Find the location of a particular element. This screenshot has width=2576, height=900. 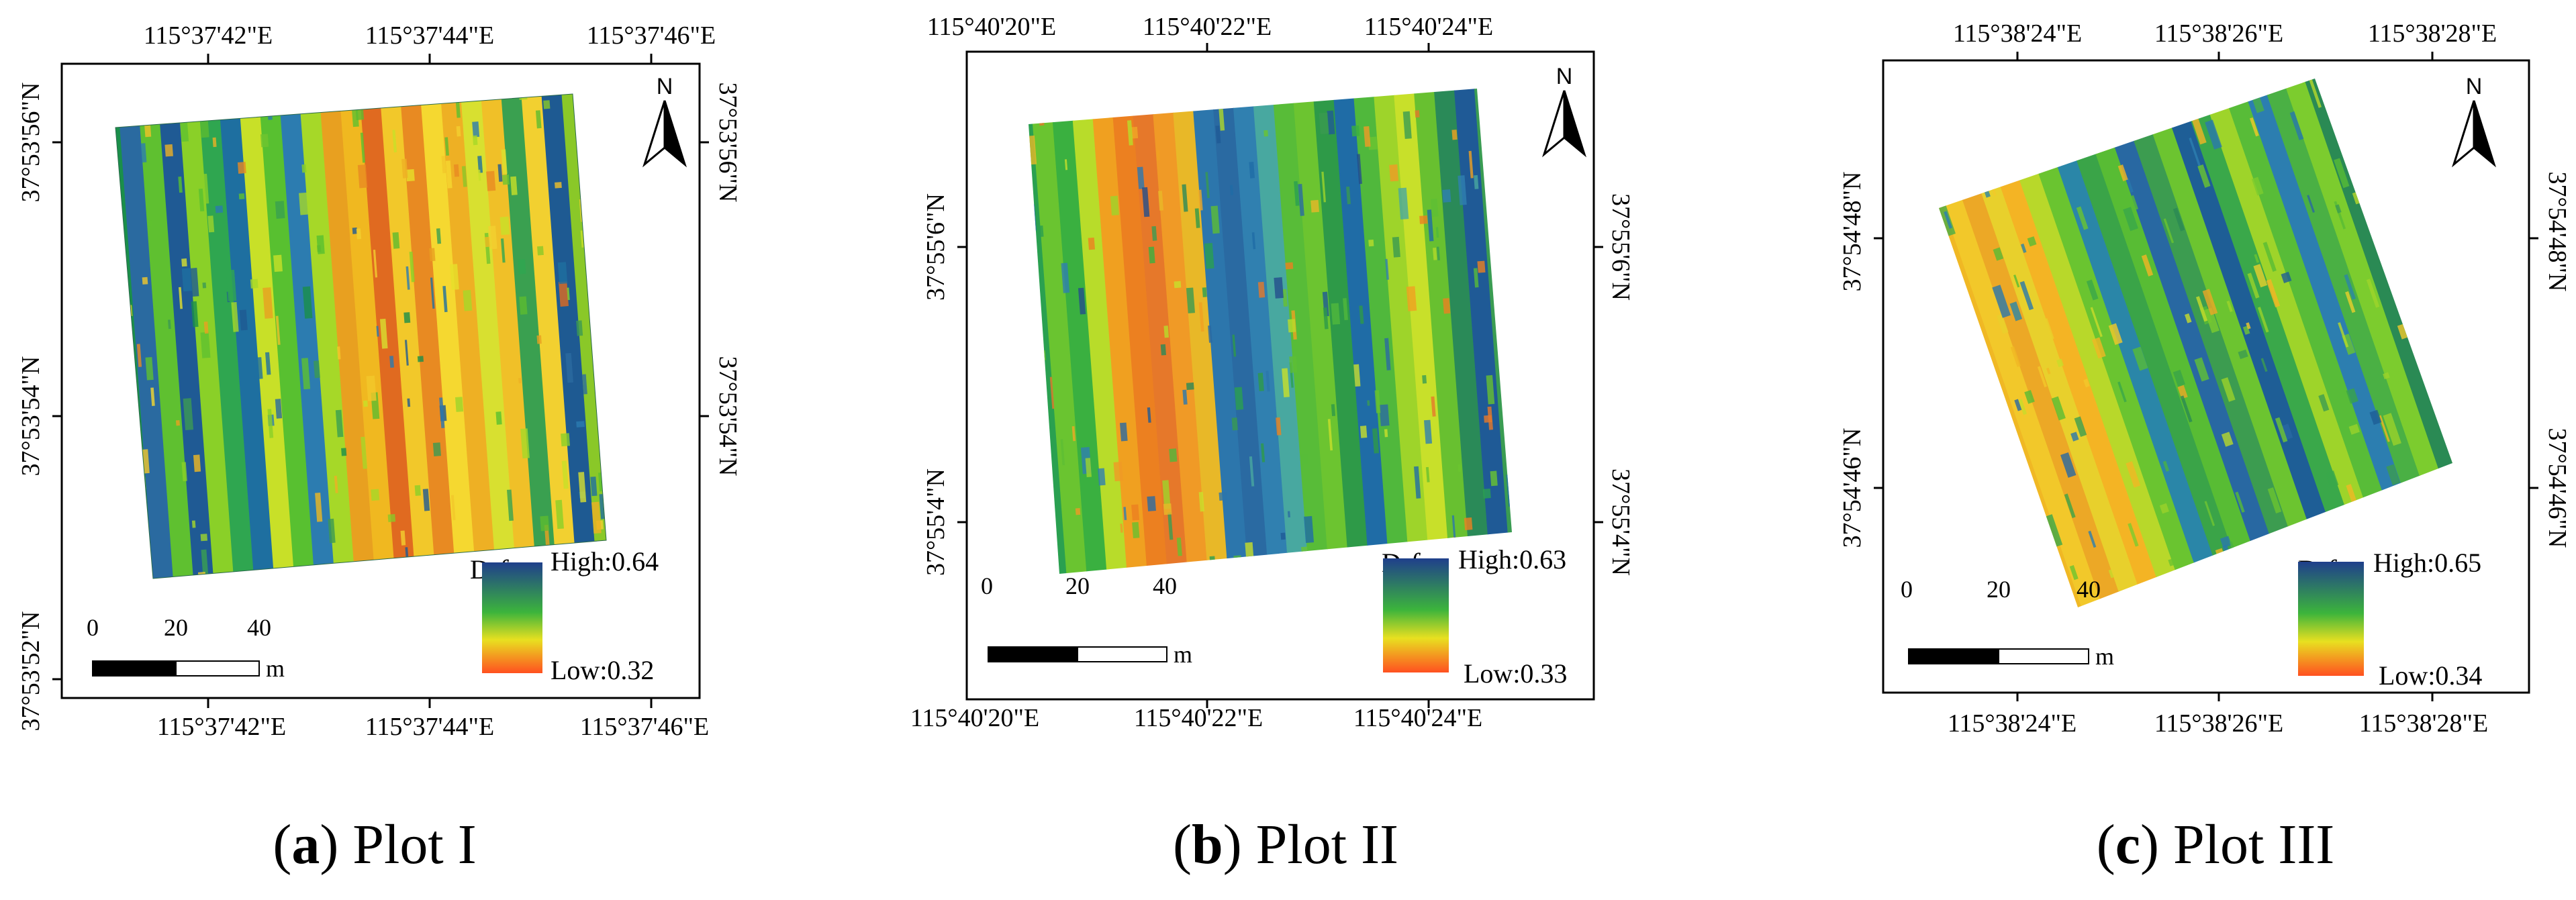

caption-plot-i: (a) Plot I is located at coordinates (375, 845).